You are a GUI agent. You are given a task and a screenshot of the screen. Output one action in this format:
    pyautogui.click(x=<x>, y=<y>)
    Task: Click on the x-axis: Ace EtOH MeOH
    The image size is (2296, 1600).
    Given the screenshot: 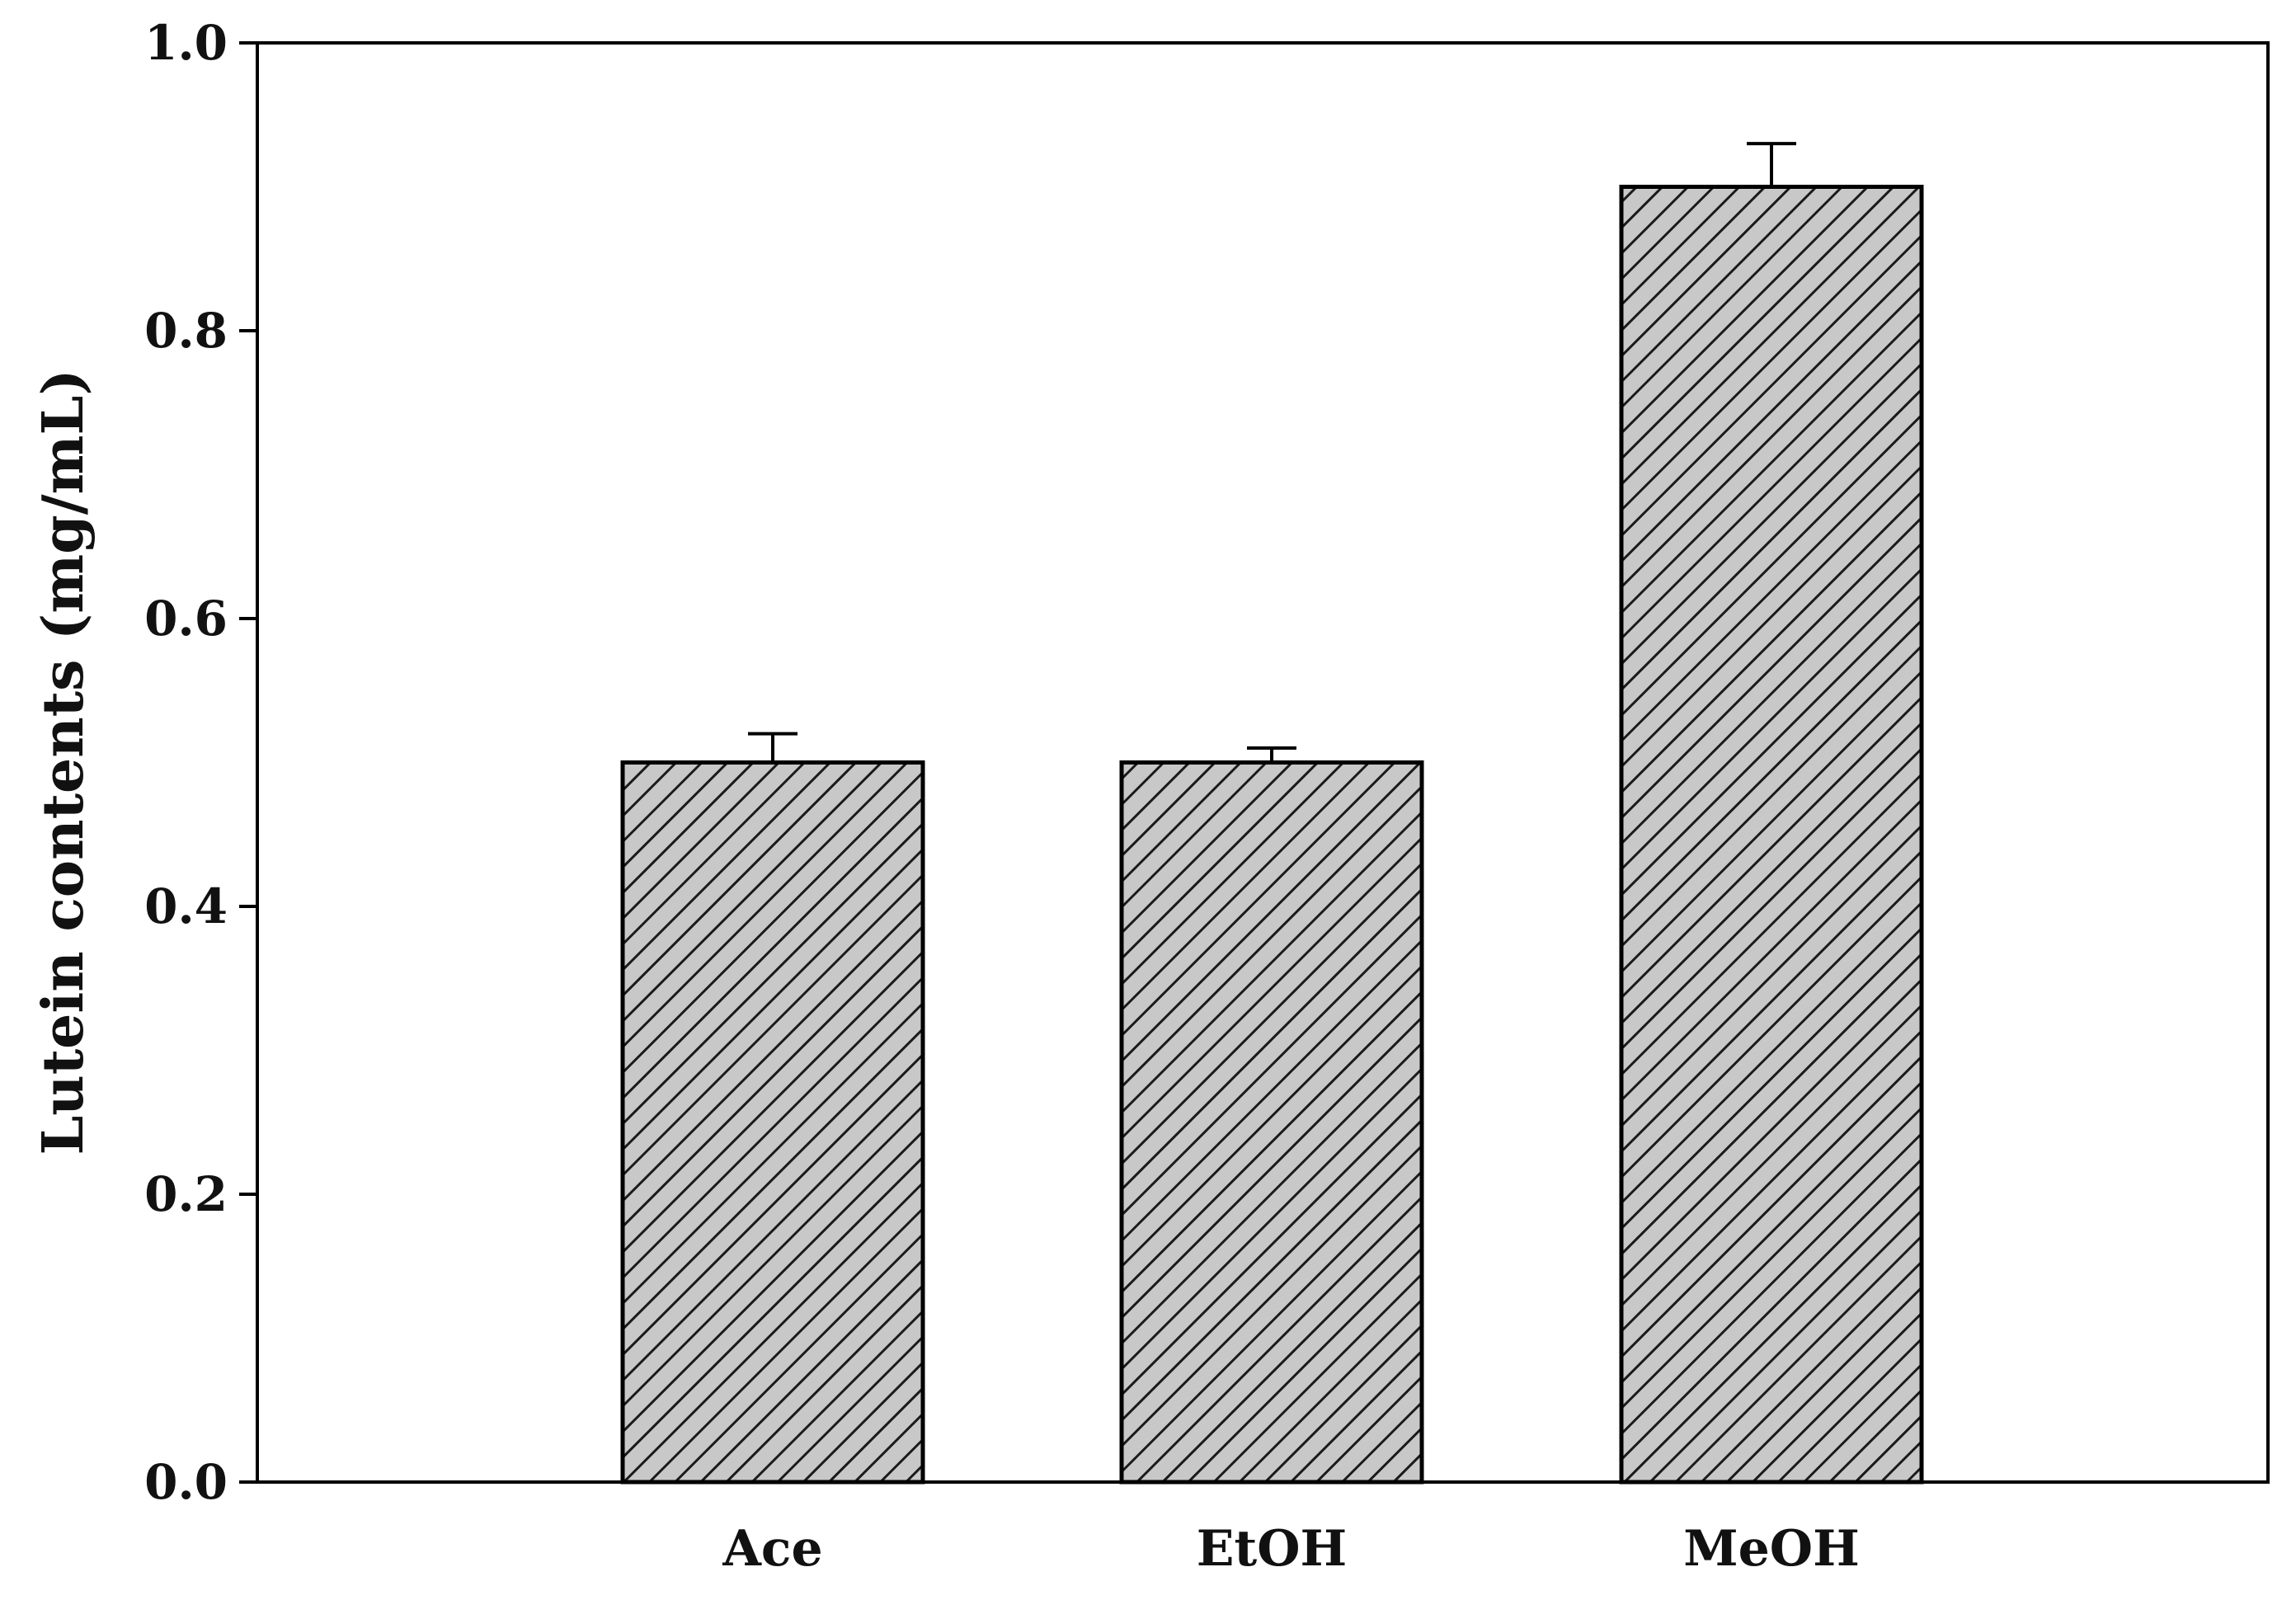 What is the action you would take?
    pyautogui.click(x=1290, y=1549)
    